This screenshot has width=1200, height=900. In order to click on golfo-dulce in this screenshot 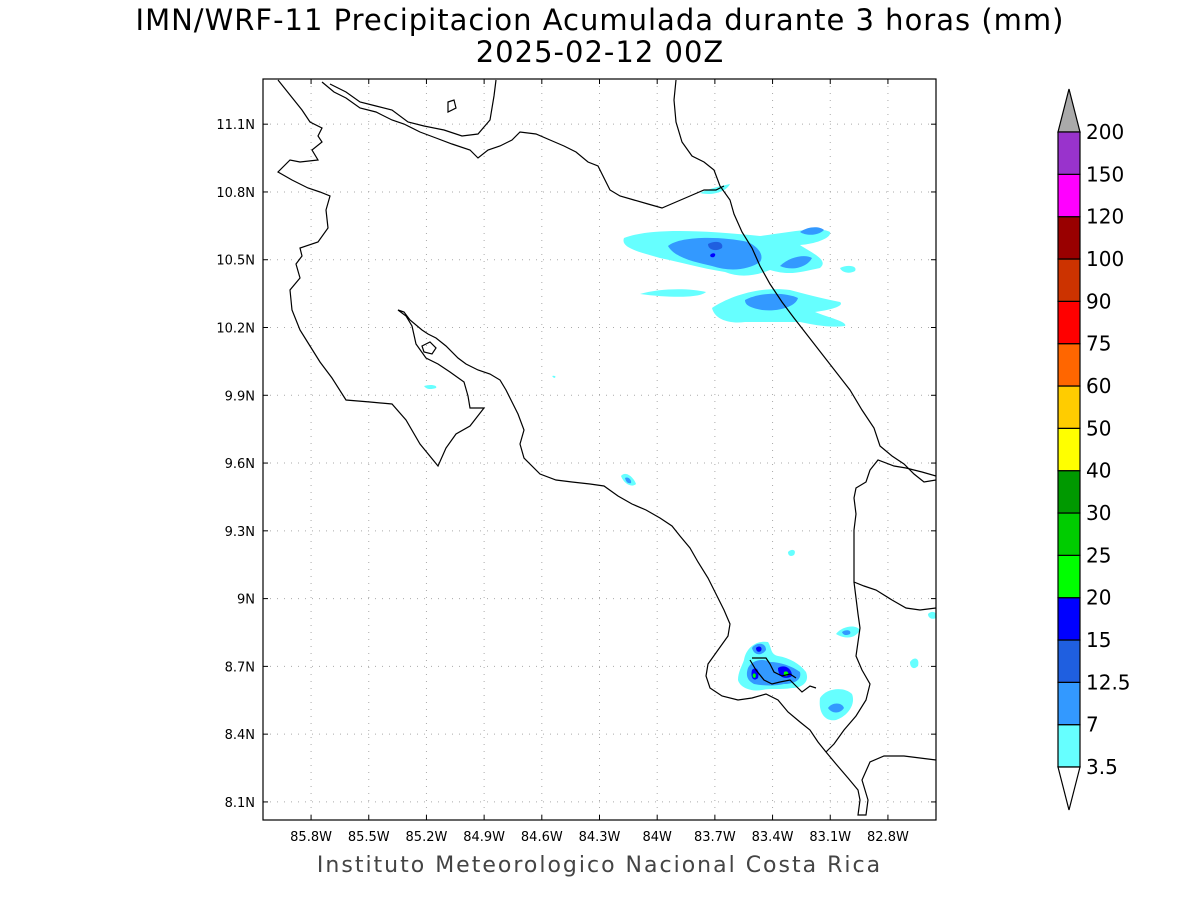, I will do `click(774, 668)`.